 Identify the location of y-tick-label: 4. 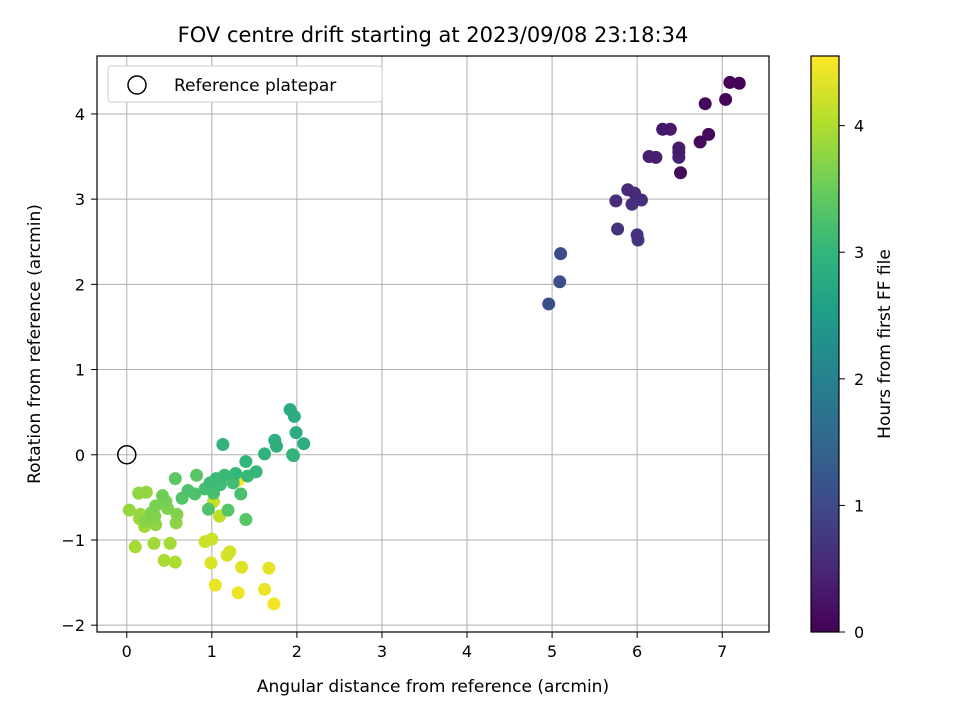
(80, 114).